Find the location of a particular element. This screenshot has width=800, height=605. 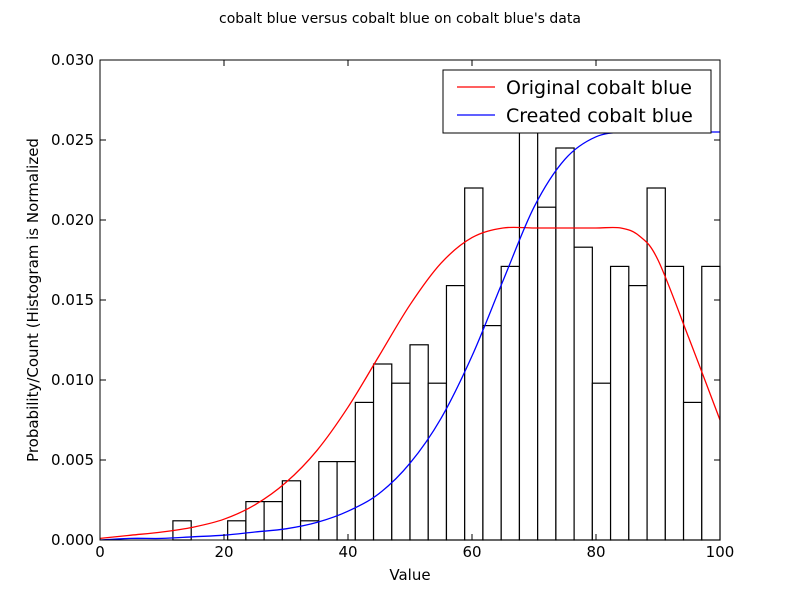

y-tick-label: 0.030 is located at coordinates (72, 60).